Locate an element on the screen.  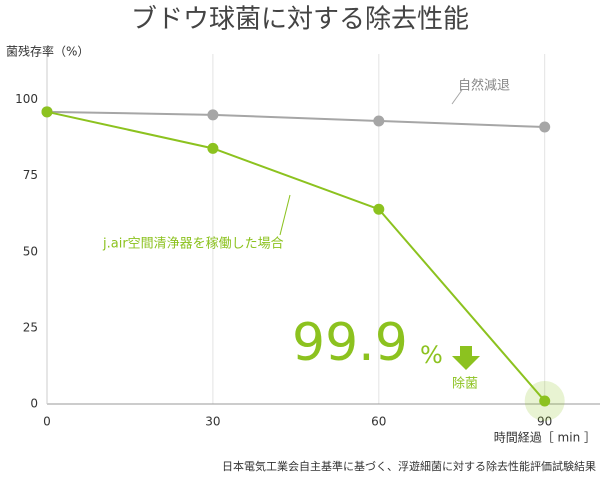
y-tick-label: 0 is located at coordinates (34, 404).